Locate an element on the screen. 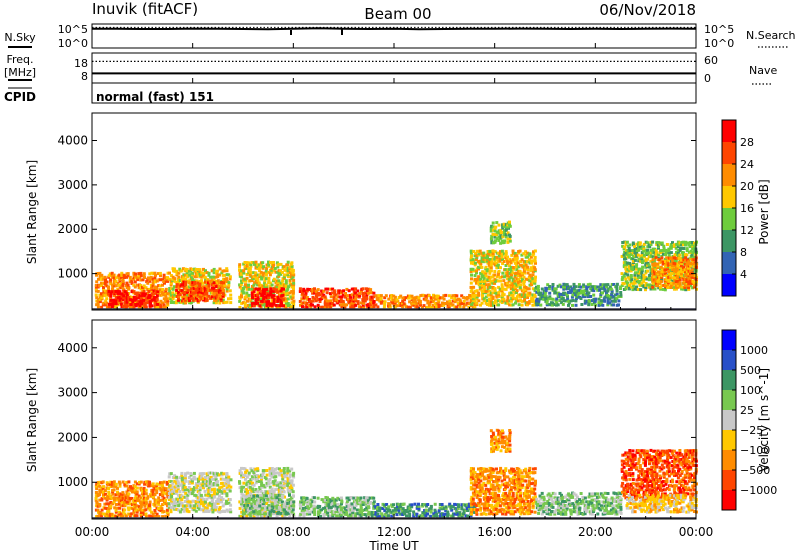 The image size is (800, 554). beam-title: Beam 00 is located at coordinates (397, 14).